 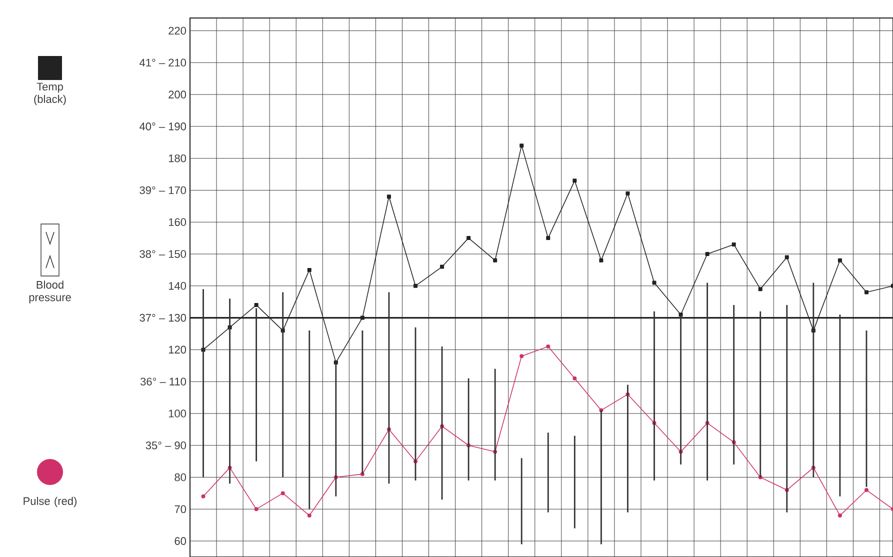 What do you see at coordinates (163, 254) in the screenshot?
I see `y-tick-label: 38° – 150` at bounding box center [163, 254].